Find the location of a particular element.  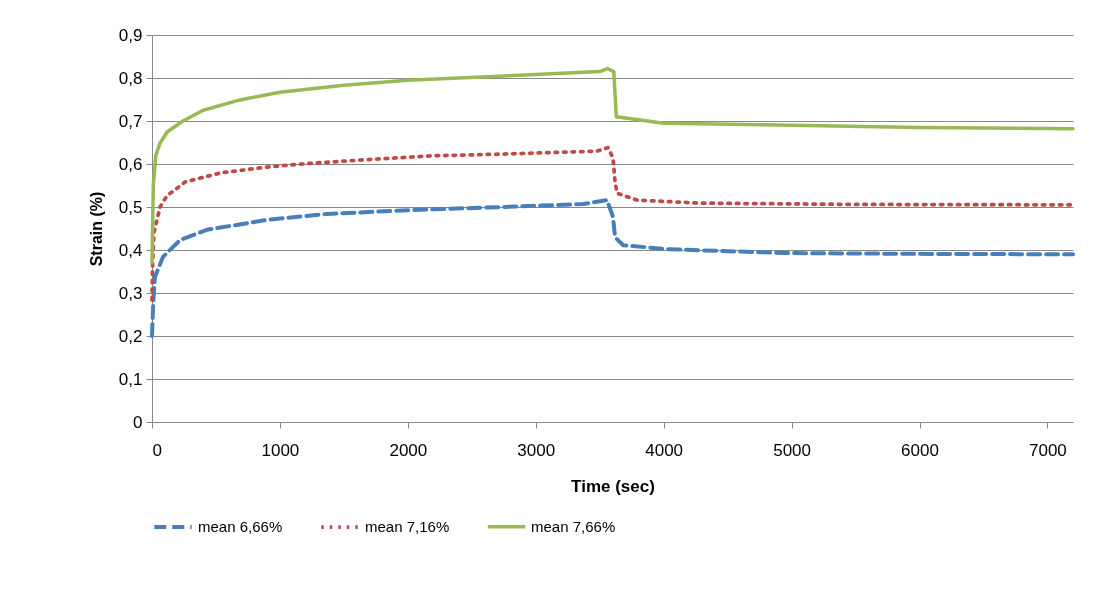

y-tick-label: 0,9 is located at coordinates (130, 35).